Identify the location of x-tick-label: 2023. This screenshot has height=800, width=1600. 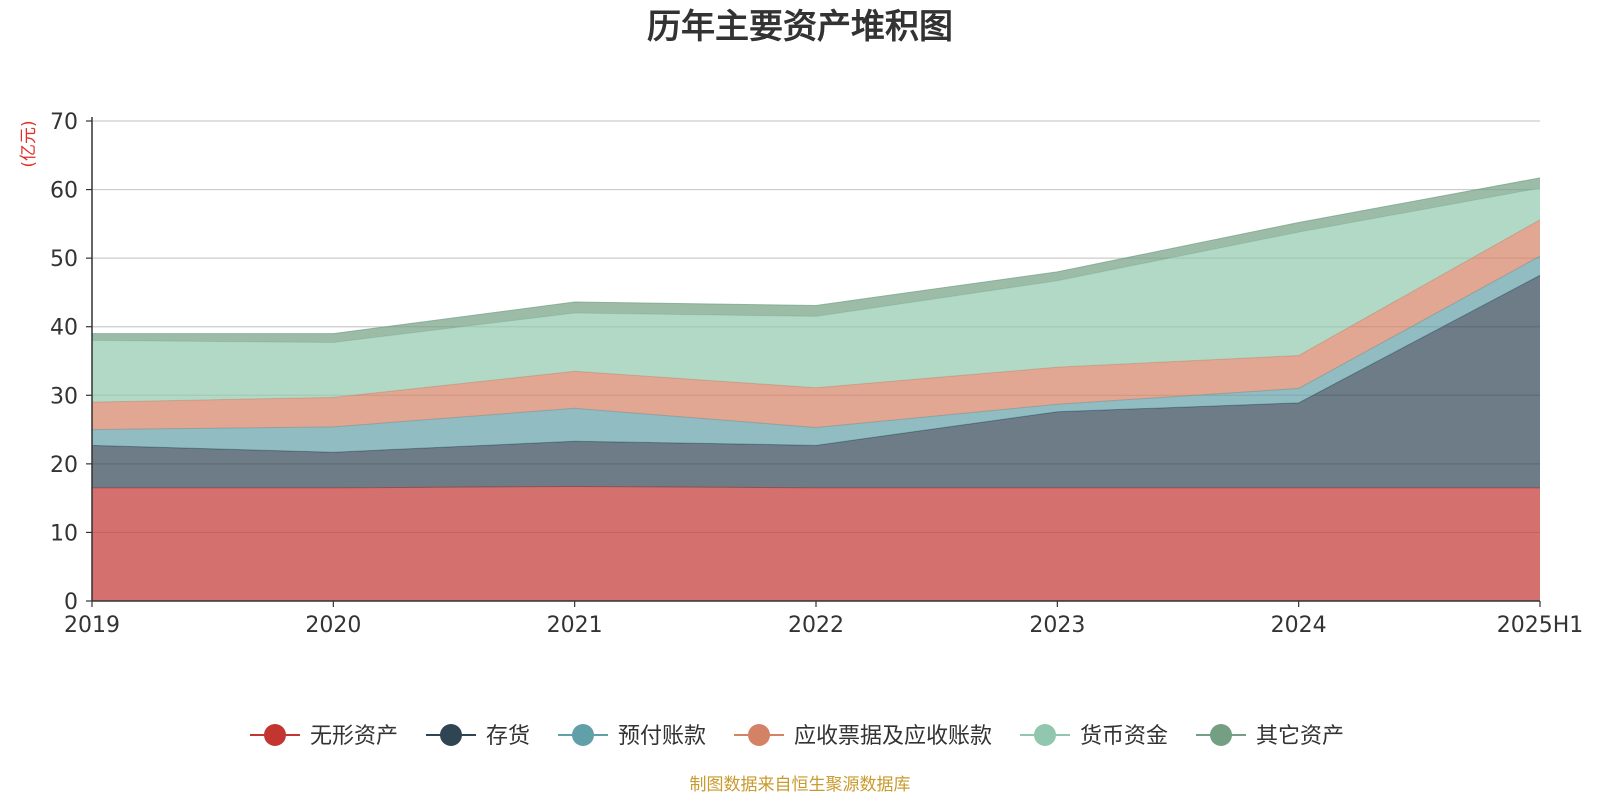
(1057, 625).